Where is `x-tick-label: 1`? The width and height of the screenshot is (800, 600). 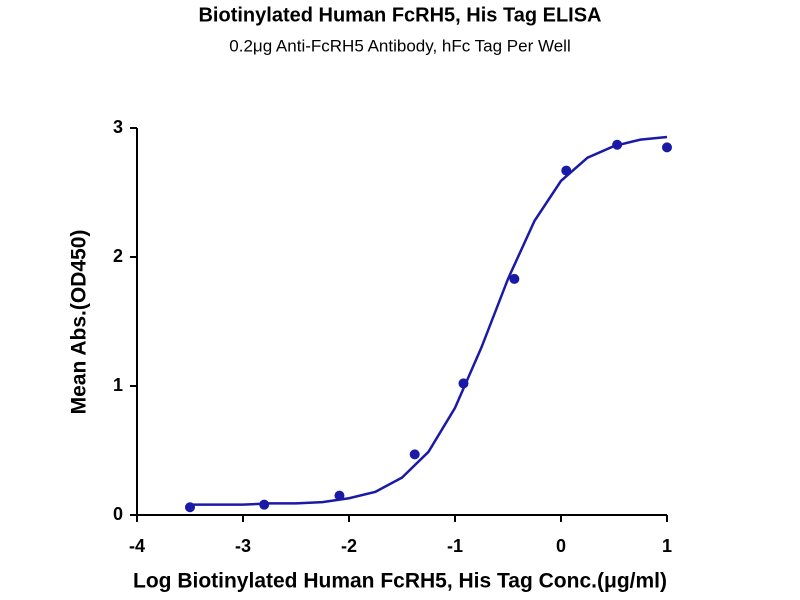
x-tick-label: 1 is located at coordinates (667, 546).